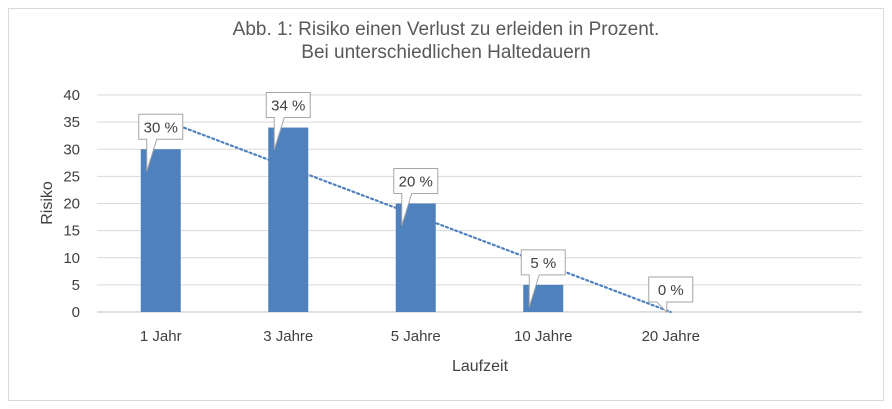 The height and width of the screenshot is (409, 892). Describe the element at coordinates (71, 176) in the screenshot. I see `y-tick-label-25: 25` at that location.